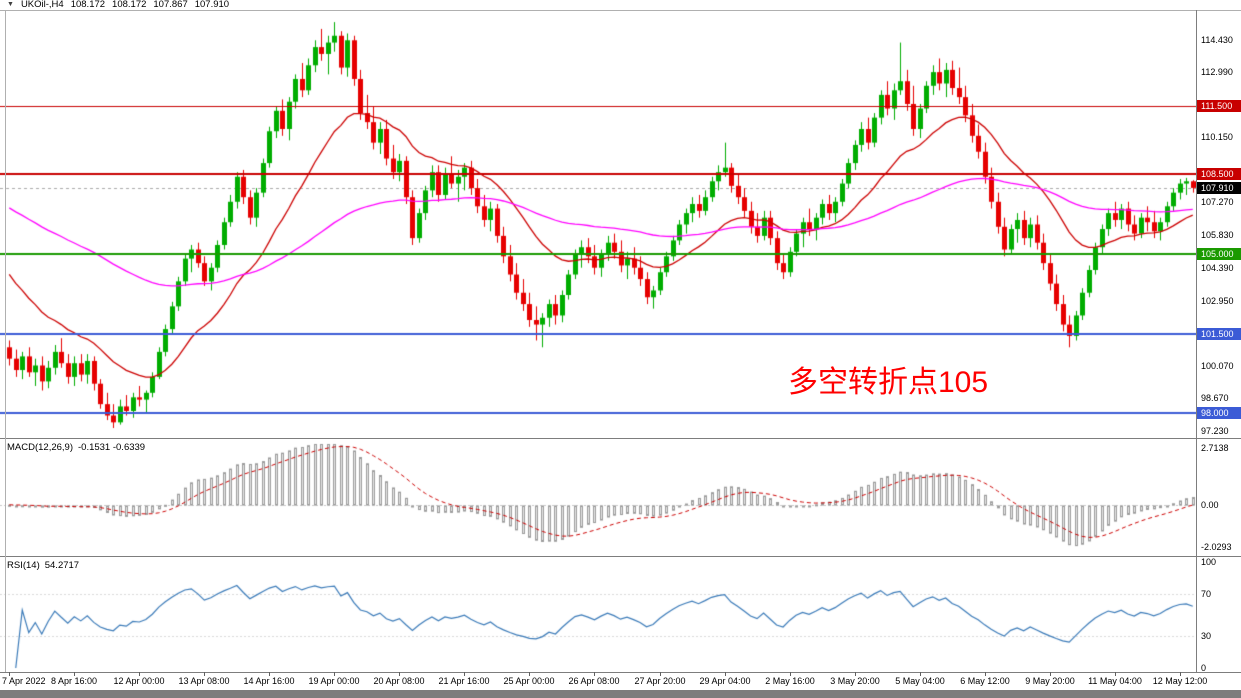  Describe the element at coordinates (1219, 187) in the screenshot. I see `current-price-label: 107.910` at that location.